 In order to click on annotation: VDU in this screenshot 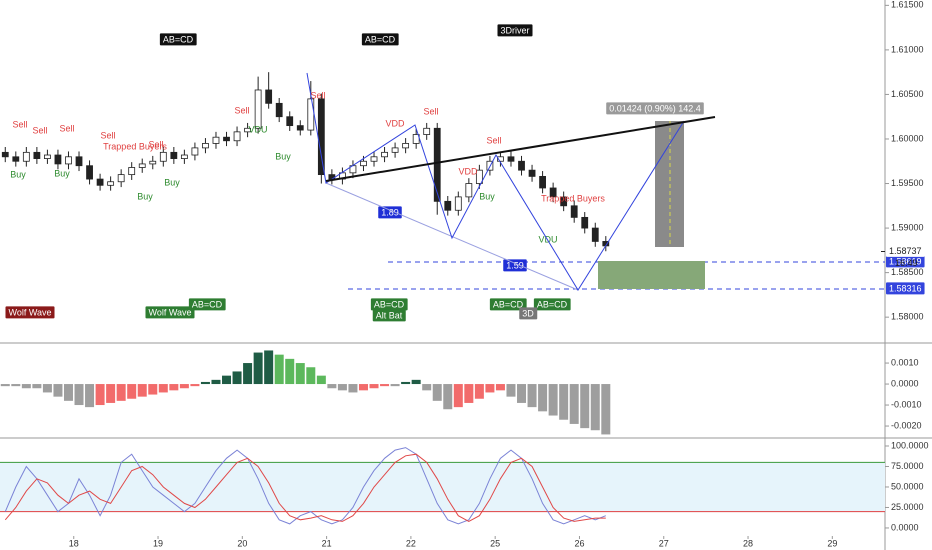, I will do `click(547, 239)`.